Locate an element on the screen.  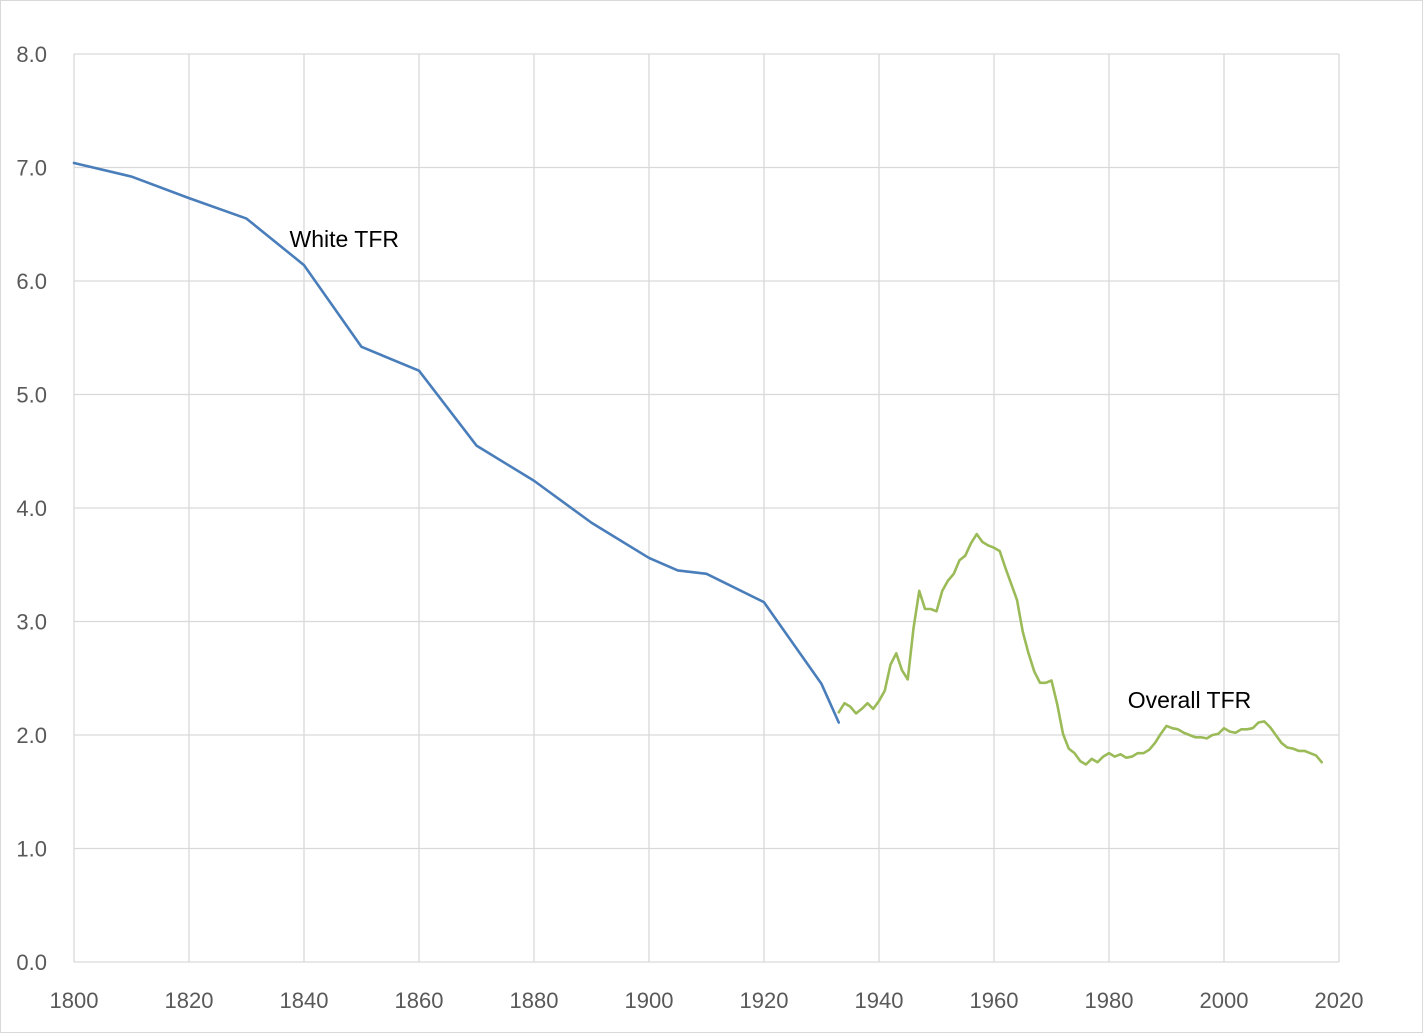
x-tick-label: 1860 is located at coordinates (419, 1000).